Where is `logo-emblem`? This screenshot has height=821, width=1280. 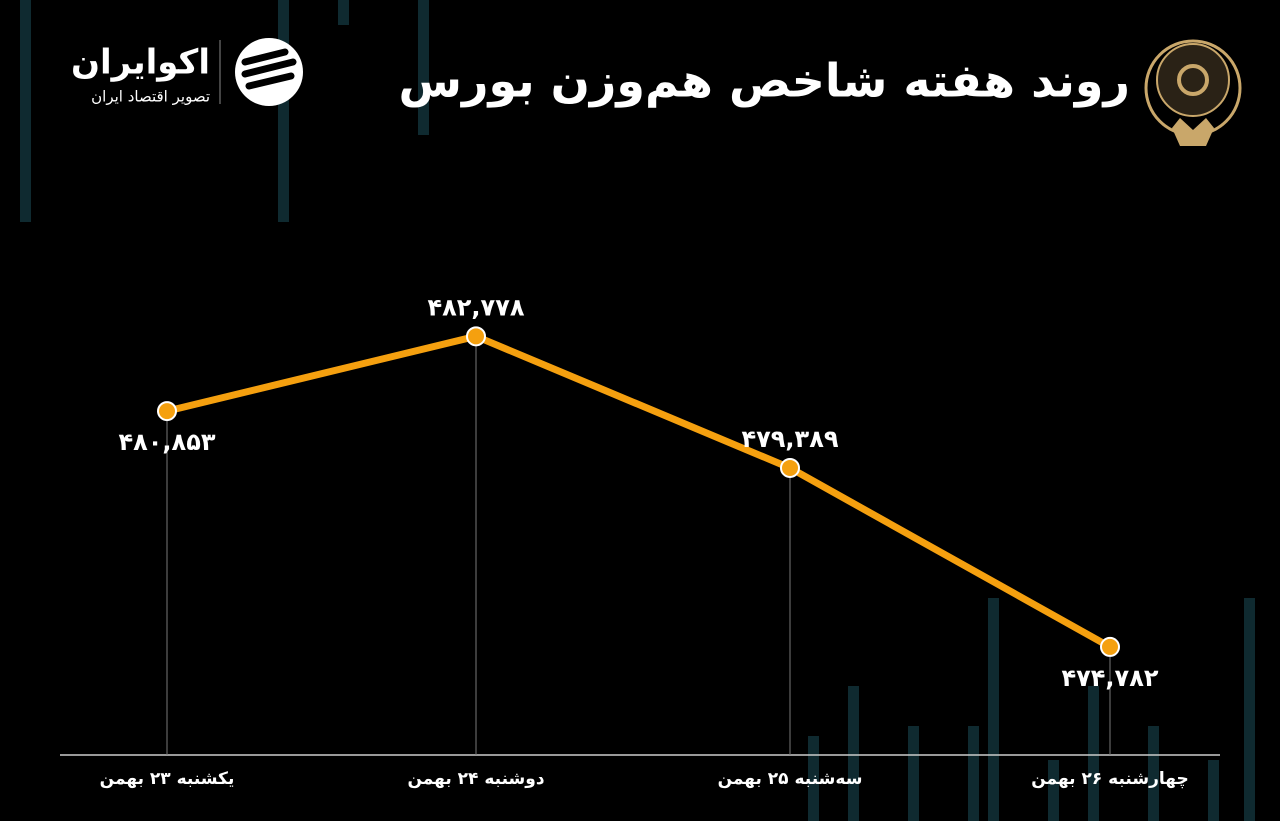
logo-emblem is located at coordinates (1193, 92).